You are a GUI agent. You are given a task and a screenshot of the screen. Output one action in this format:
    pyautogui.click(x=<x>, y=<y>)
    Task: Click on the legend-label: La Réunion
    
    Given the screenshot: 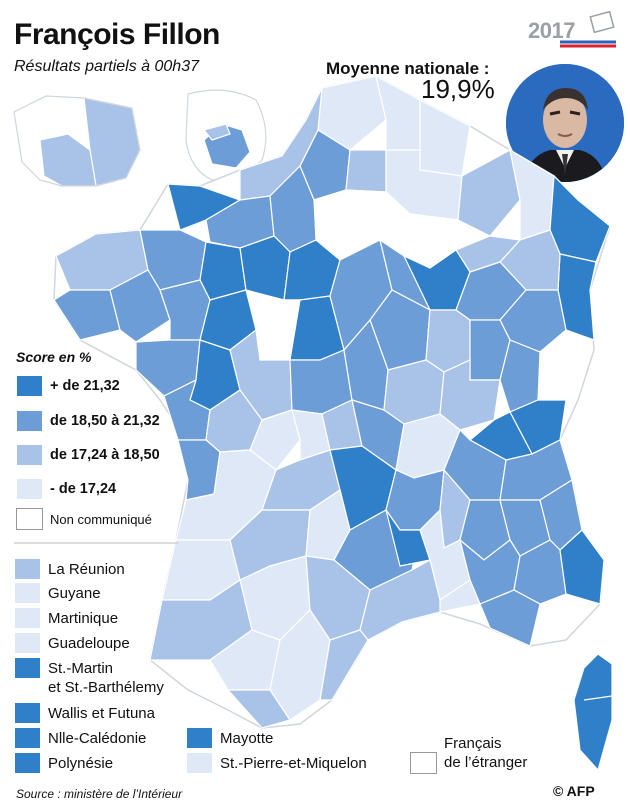 What is the action you would take?
    pyautogui.click(x=86, y=569)
    